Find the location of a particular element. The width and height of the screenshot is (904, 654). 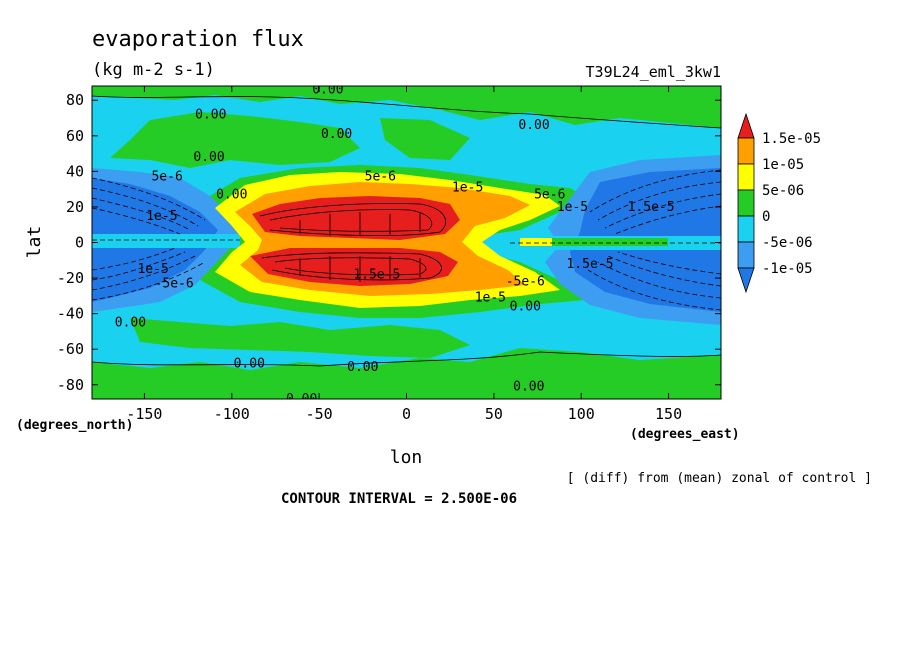

colorbar-label: 0 is located at coordinates (766, 217).